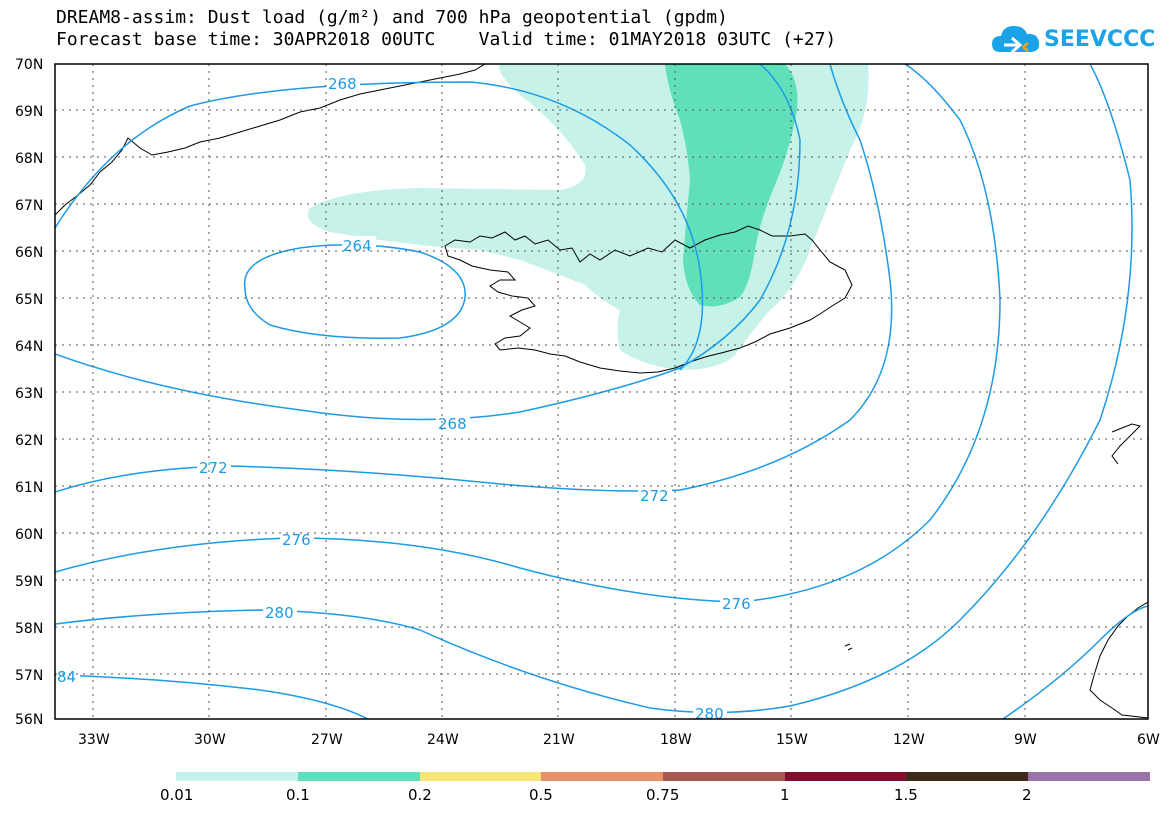  What do you see at coordinates (1027, 795) in the screenshot?
I see `legend-label: 2` at bounding box center [1027, 795].